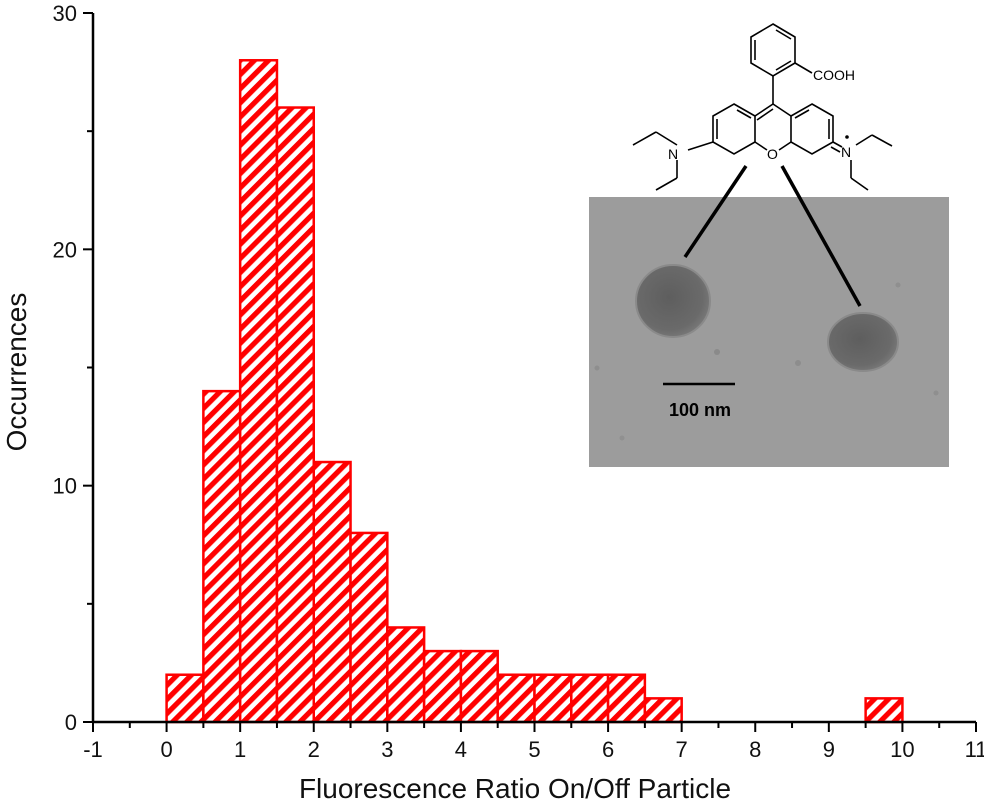  I want to click on nanoparticle-left, so click(673, 301).